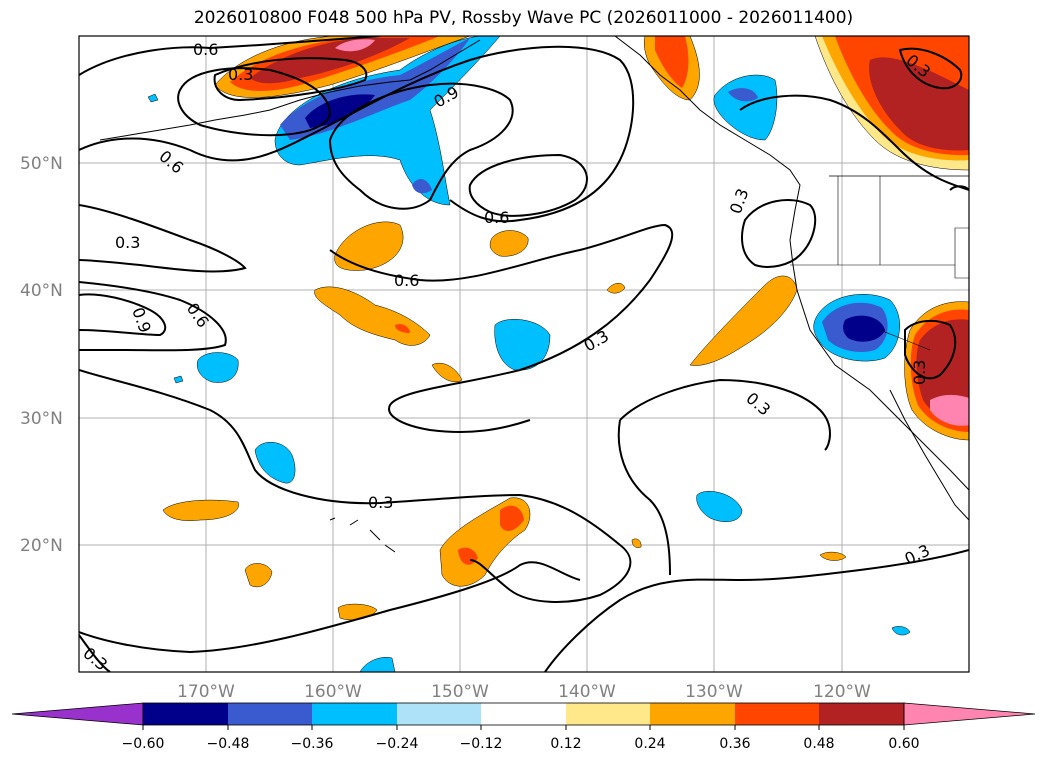 This screenshot has width=1047, height=765. I want to click on contour-0.3-nw-corner, so click(95, 653).